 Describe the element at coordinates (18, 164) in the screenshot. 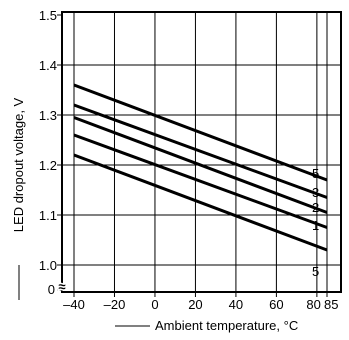

I see `y-axis-title: LED dropout voltage, V` at that location.